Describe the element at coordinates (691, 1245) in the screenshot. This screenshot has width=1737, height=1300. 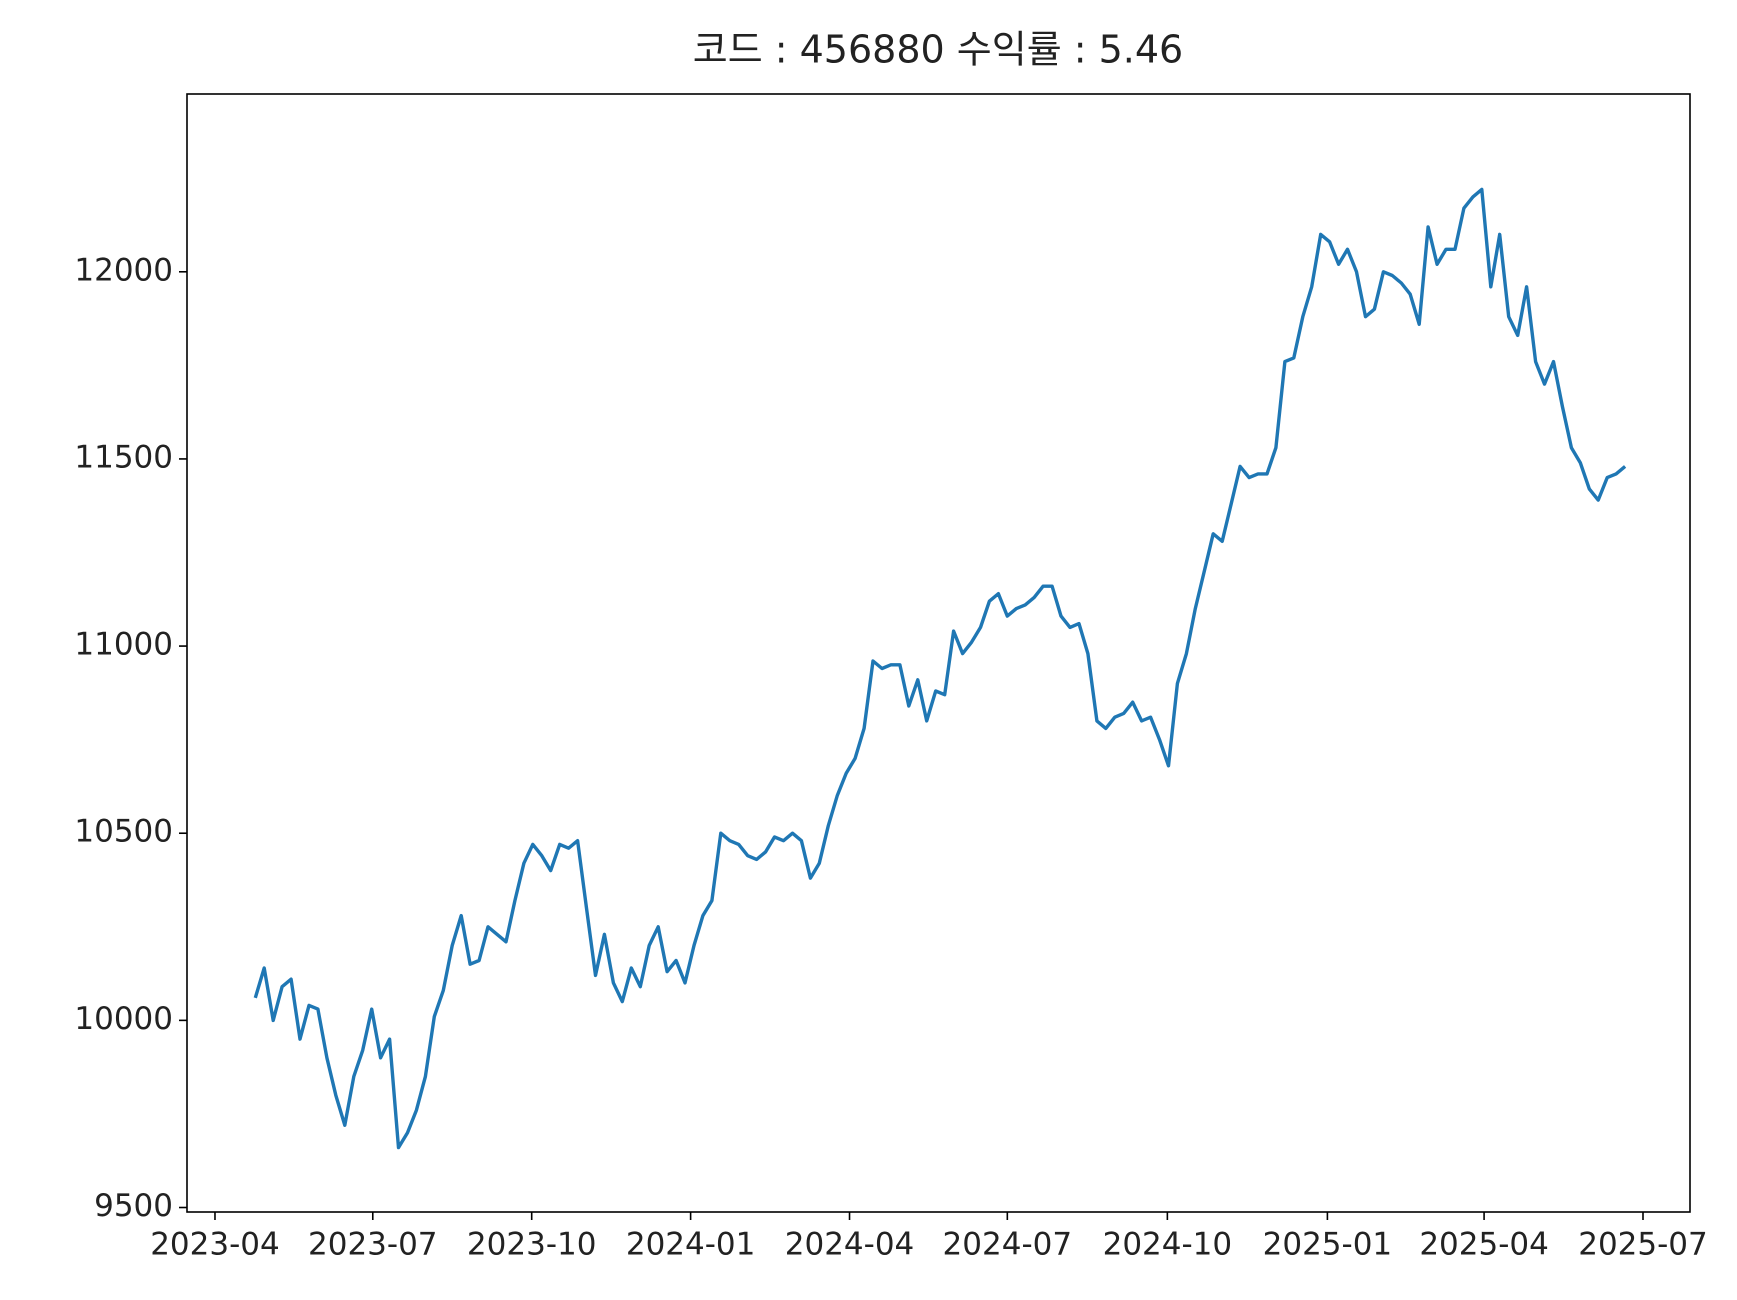
I see `x-tick-label: 2024-01` at that location.